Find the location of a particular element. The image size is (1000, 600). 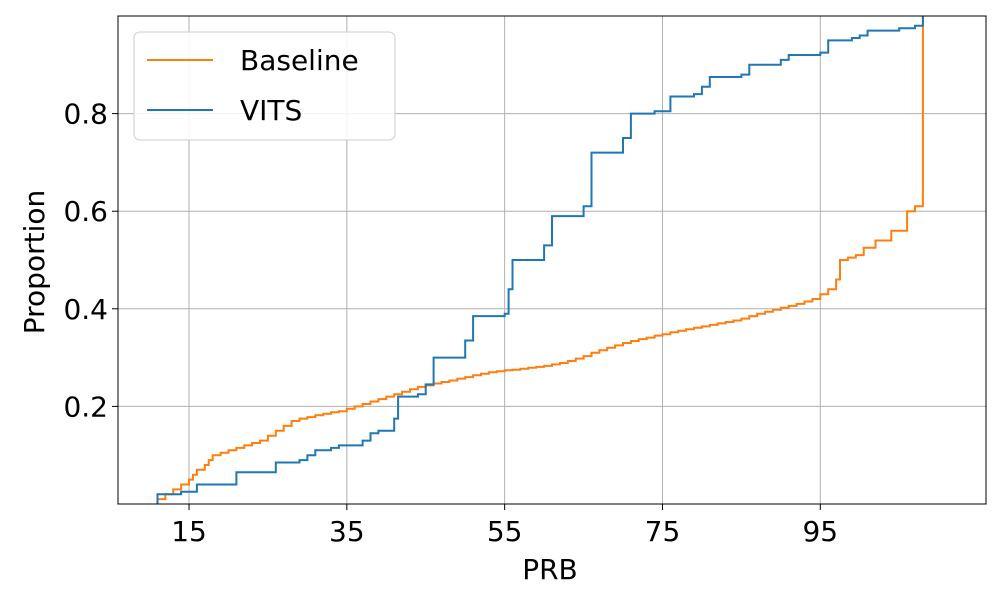

y-tick-label: 0.2 is located at coordinates (85, 406).